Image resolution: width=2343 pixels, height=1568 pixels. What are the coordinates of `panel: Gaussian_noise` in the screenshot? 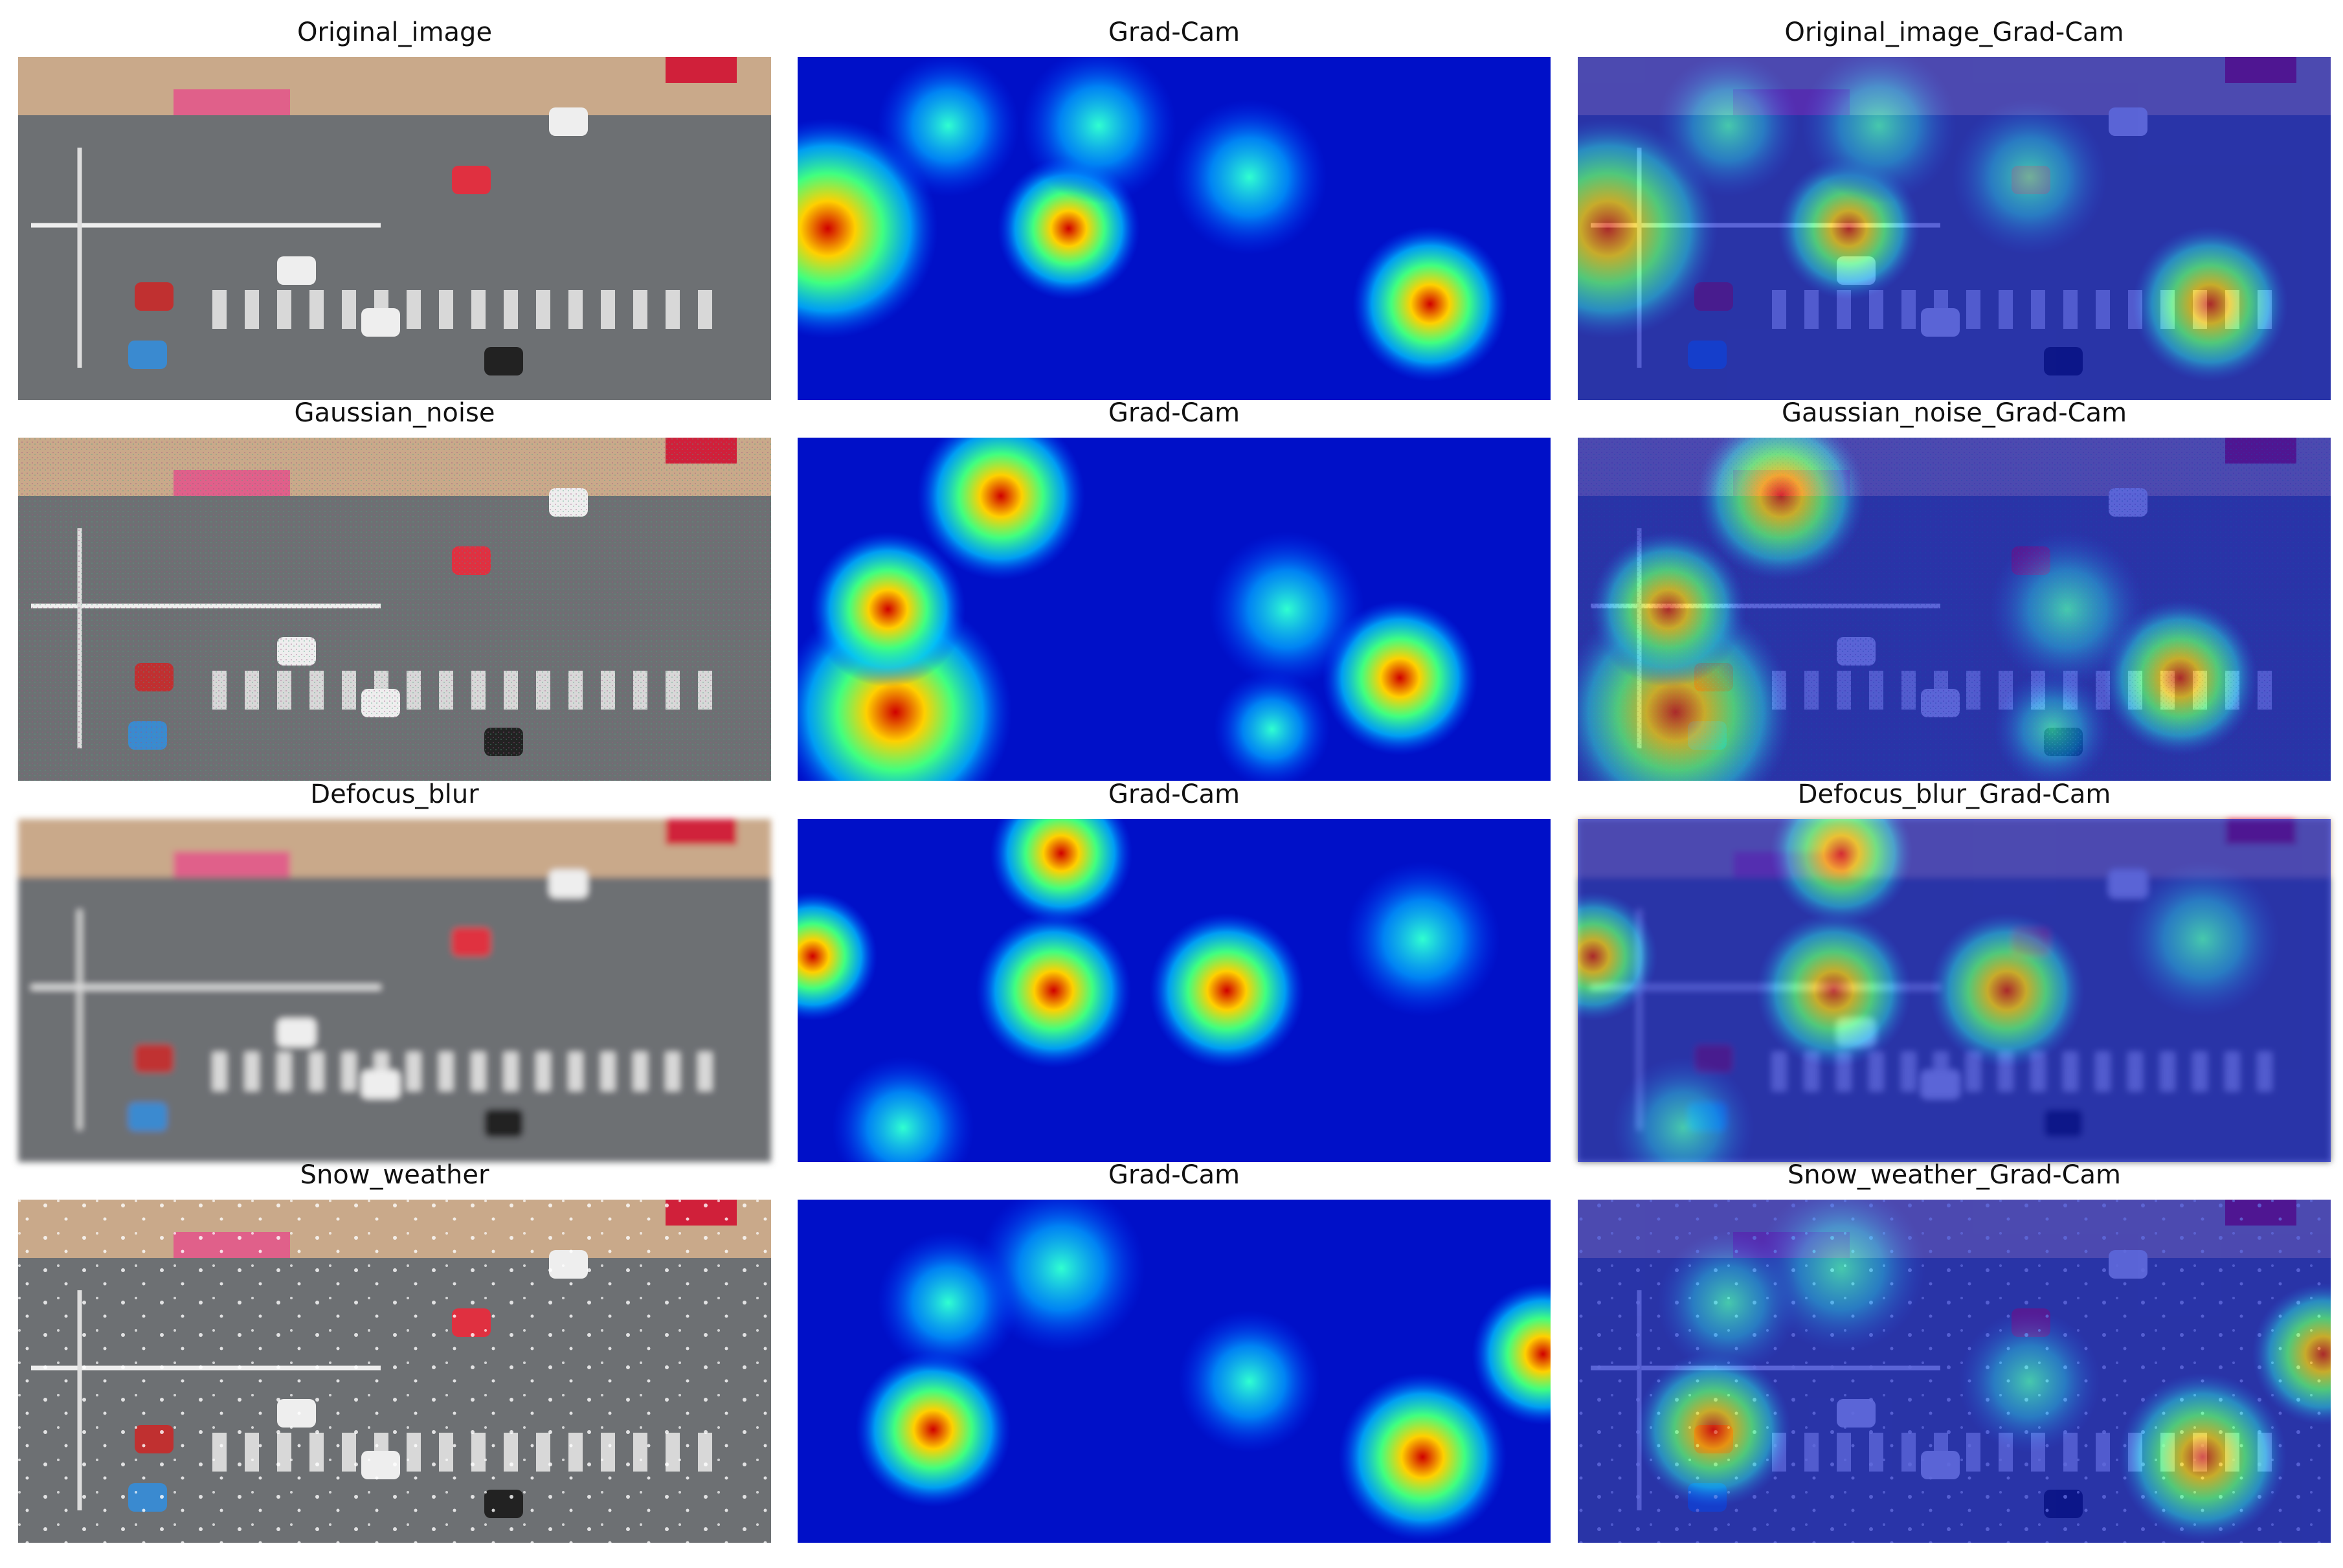 It's located at (394, 589).